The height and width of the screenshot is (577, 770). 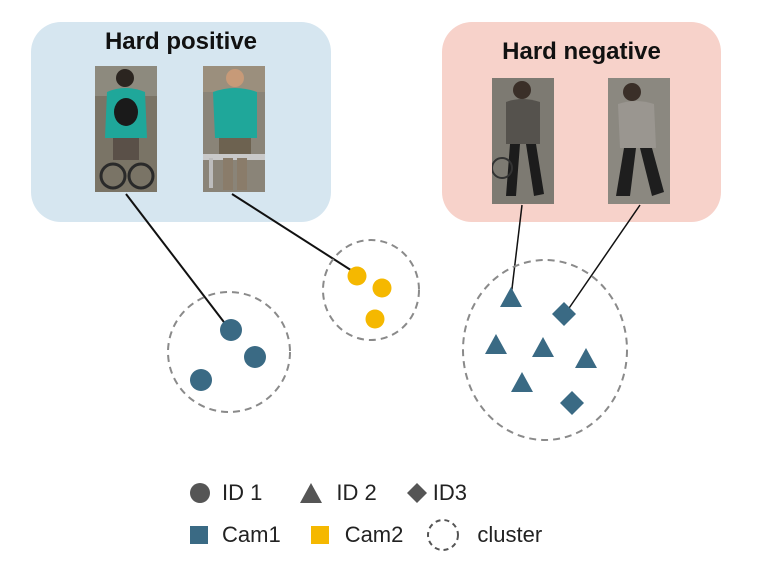 What do you see at coordinates (319, 535) in the screenshot?
I see `square-icon-cam2` at bounding box center [319, 535].